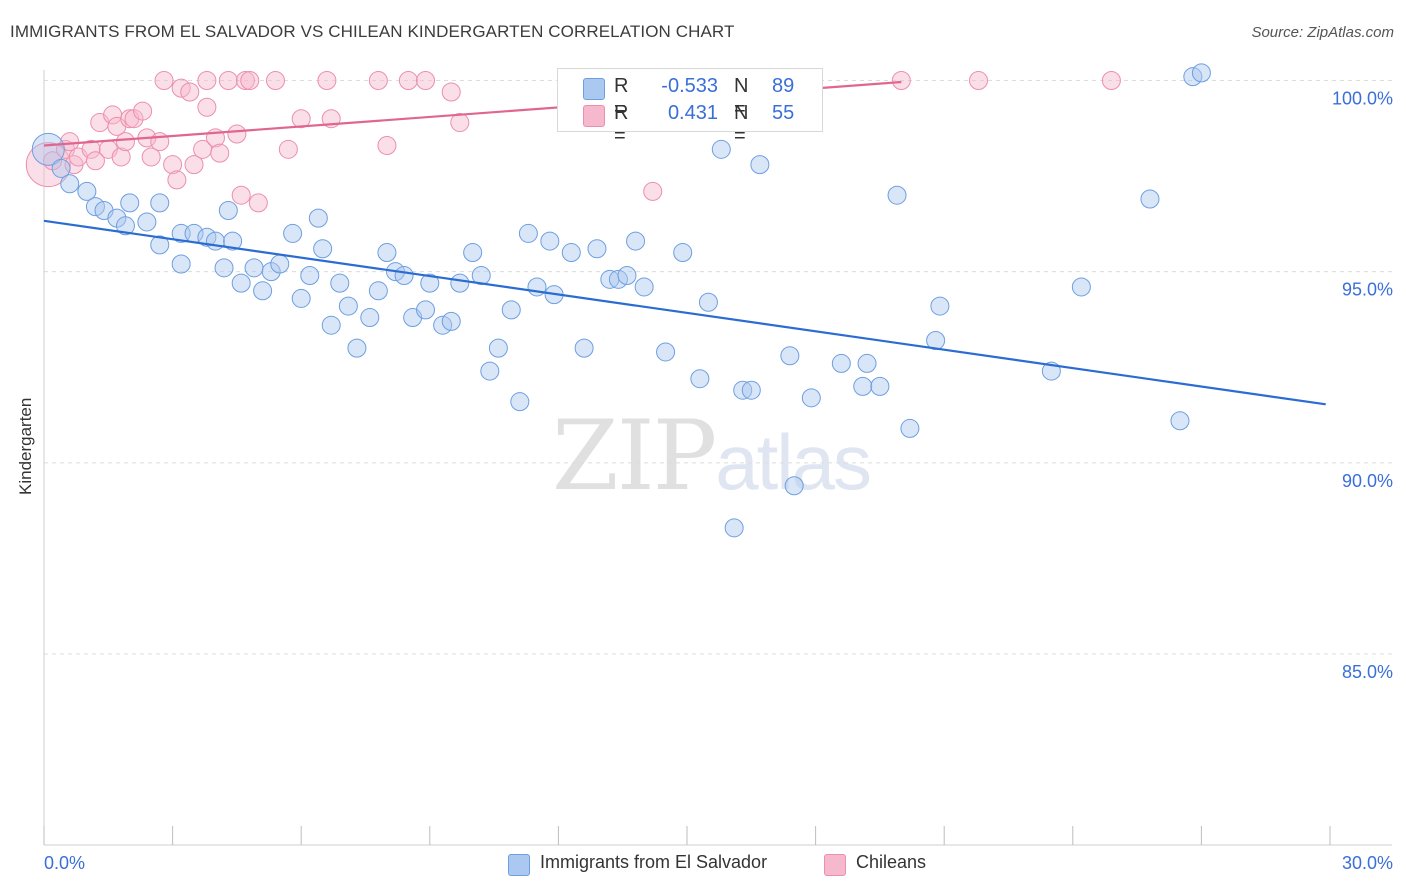 This screenshot has height=892, width=1406. What do you see at coordinates (793, 462) in the screenshot?
I see `watermark-atlas: atlas` at bounding box center [793, 462].